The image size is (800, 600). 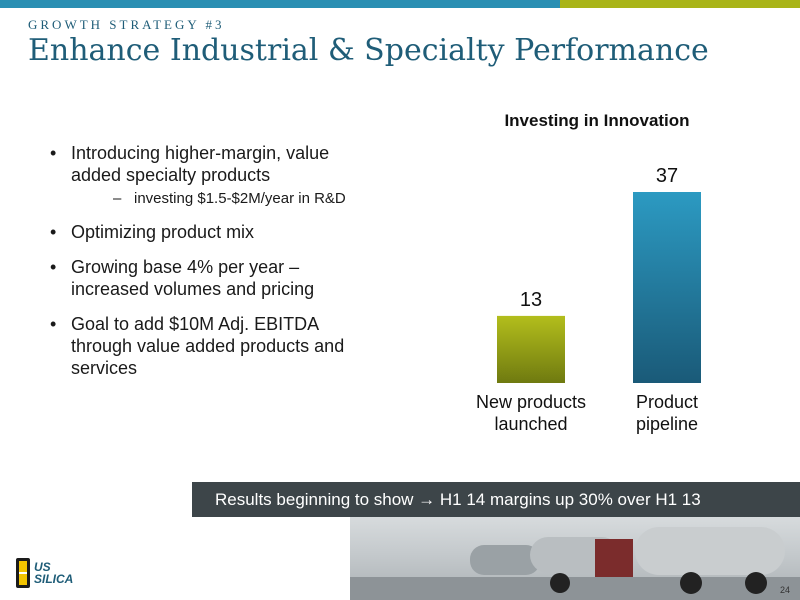 What do you see at coordinates (54, 579) in the screenshot?
I see `logo-line-2: SILICA` at bounding box center [54, 579].